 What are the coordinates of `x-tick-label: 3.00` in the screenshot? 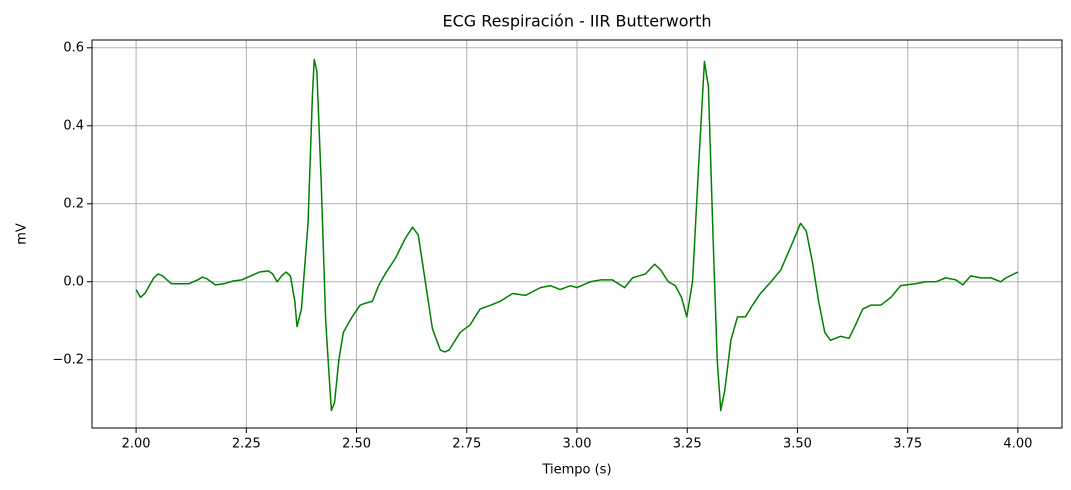 It's located at (577, 444).